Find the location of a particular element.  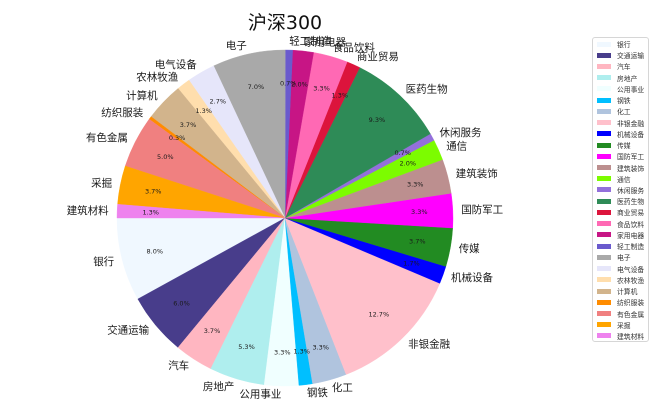

legend-label: 食品饮料 is located at coordinates (631, 224).